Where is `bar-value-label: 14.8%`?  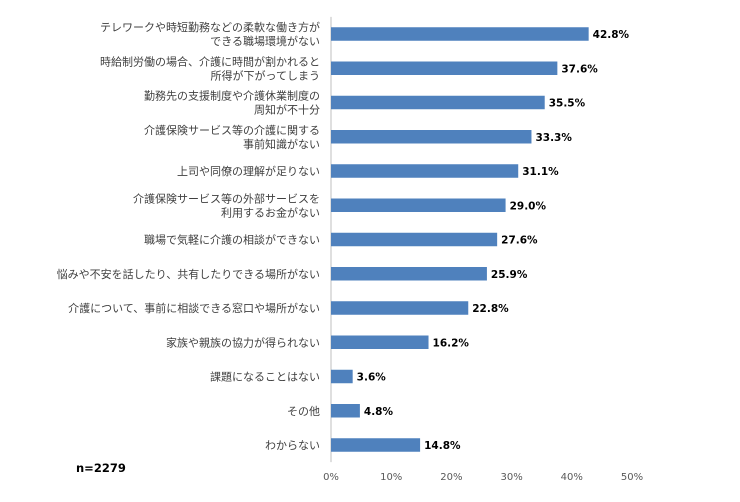 bar-value-label: 14.8% is located at coordinates (442, 446).